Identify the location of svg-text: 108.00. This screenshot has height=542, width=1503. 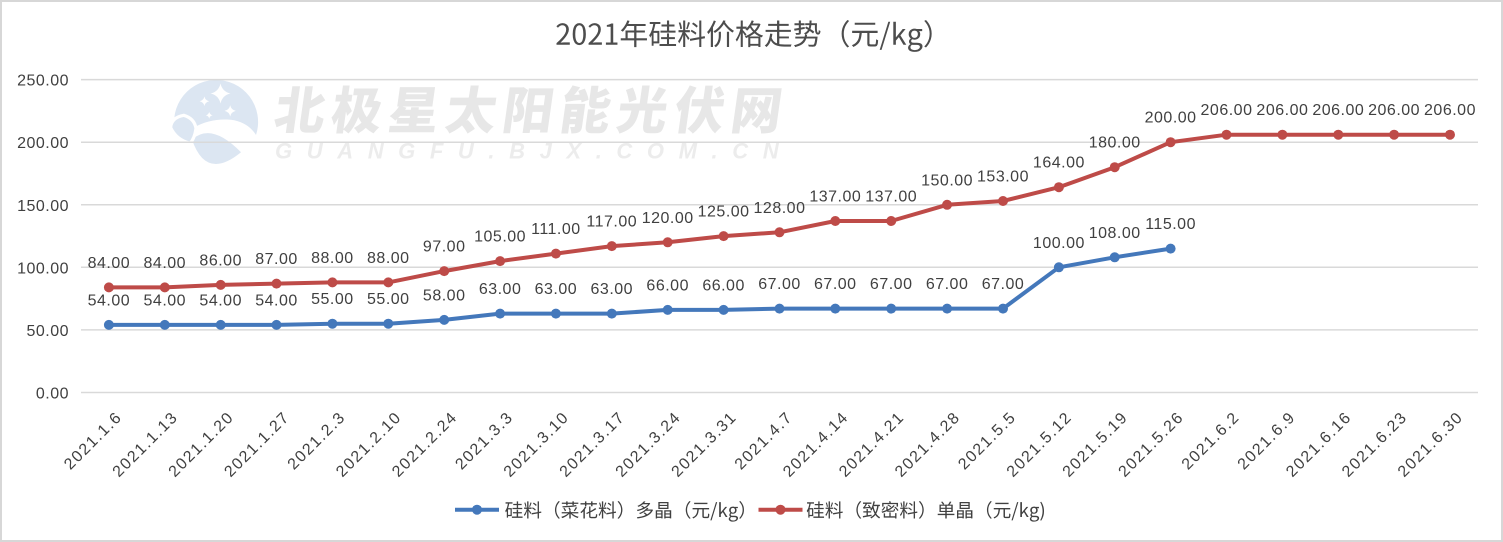
(1115, 233).